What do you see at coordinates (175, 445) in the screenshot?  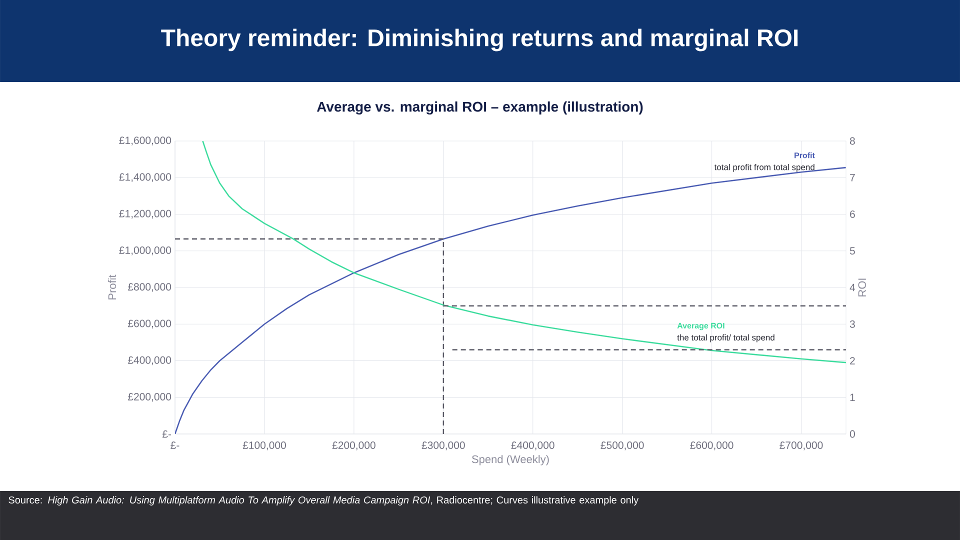 I see `x-tick-label: £-` at bounding box center [175, 445].